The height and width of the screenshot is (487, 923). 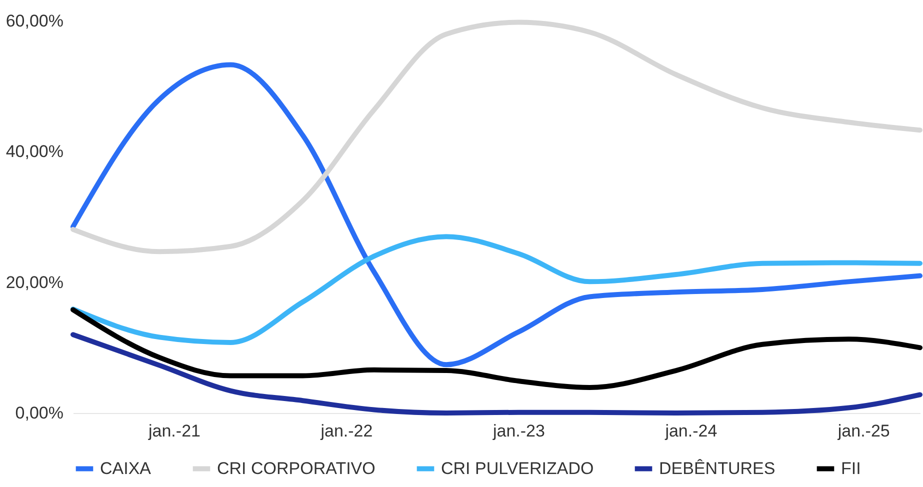 I want to click on x-tick-label: jan.-24, so click(x=691, y=431).